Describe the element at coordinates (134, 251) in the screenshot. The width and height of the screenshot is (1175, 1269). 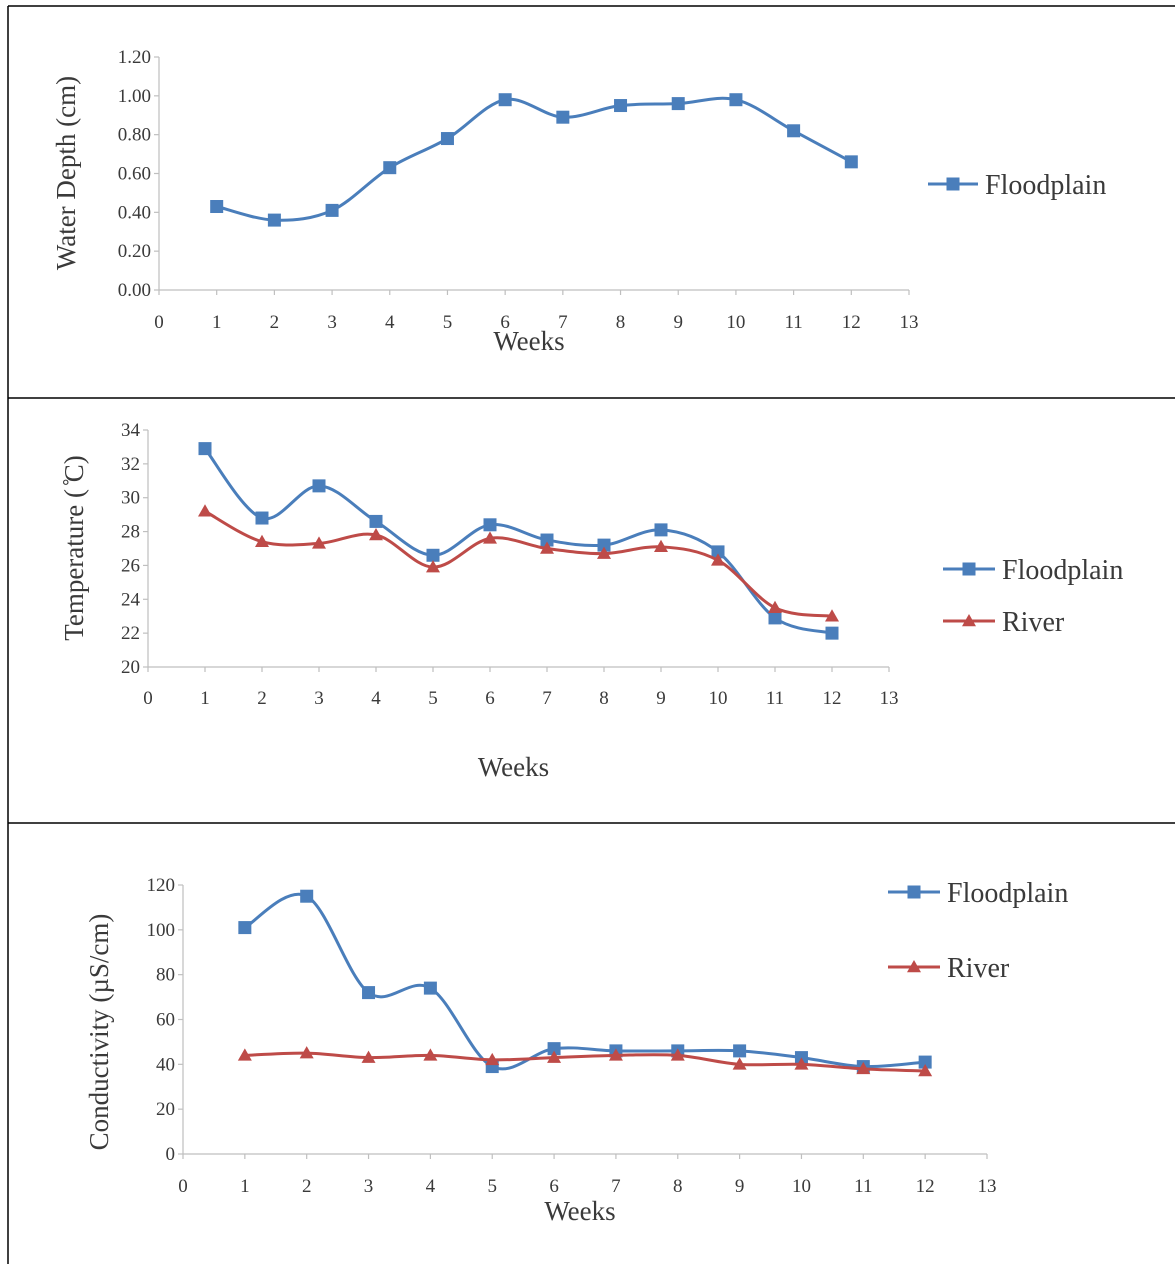
I see `y-tick-label: 0.20` at that location.